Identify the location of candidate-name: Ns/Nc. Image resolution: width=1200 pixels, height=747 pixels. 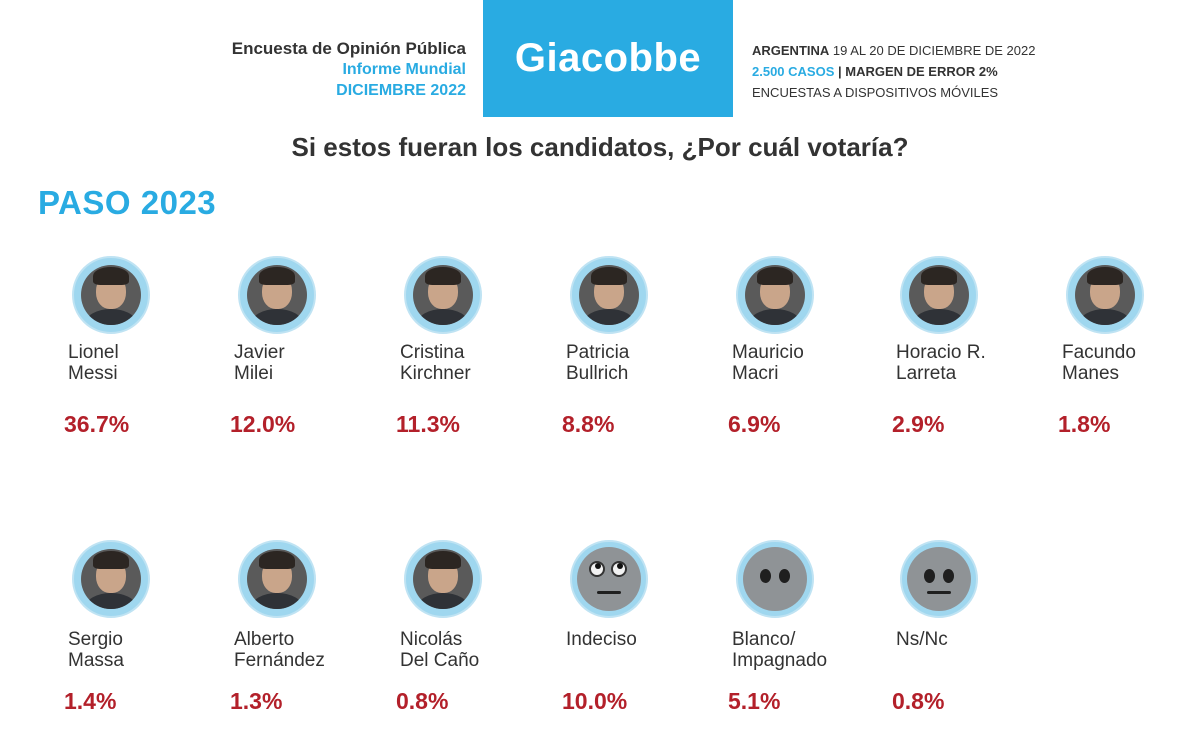
(976, 639).